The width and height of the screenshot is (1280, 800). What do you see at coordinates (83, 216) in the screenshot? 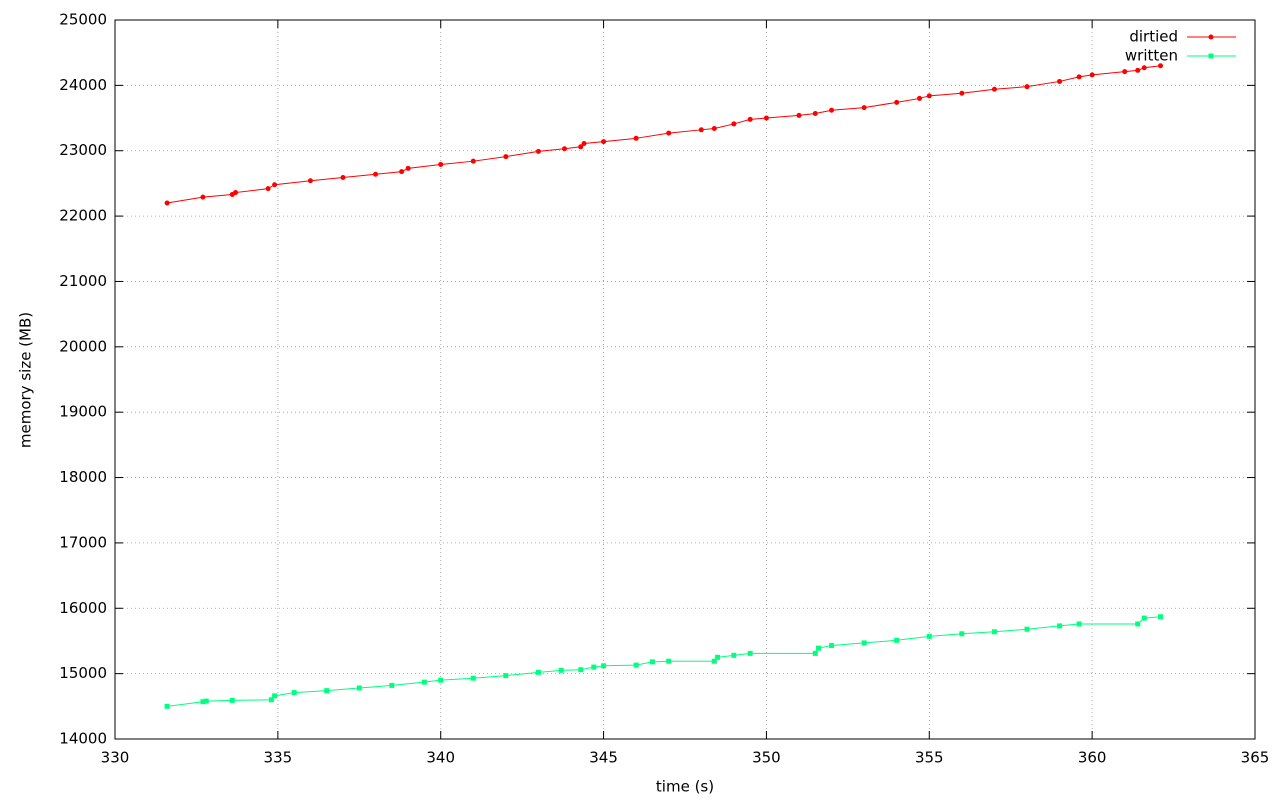
I see `y-tick-label: 22000` at bounding box center [83, 216].